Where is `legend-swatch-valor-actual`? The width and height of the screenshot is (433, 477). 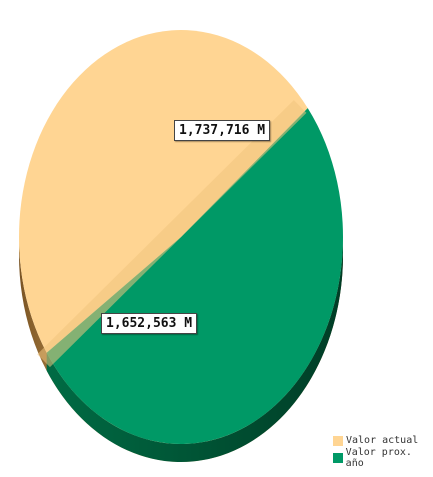
legend-swatch-valor-actual is located at coordinates (338, 440).